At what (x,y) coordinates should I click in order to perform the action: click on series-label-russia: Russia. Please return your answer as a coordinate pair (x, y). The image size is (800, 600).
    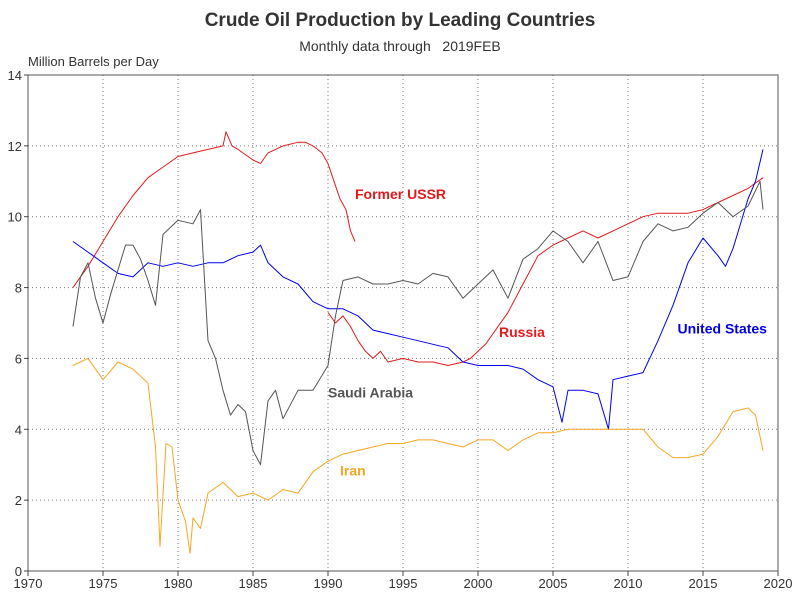
    Looking at the image, I should click on (522, 332).